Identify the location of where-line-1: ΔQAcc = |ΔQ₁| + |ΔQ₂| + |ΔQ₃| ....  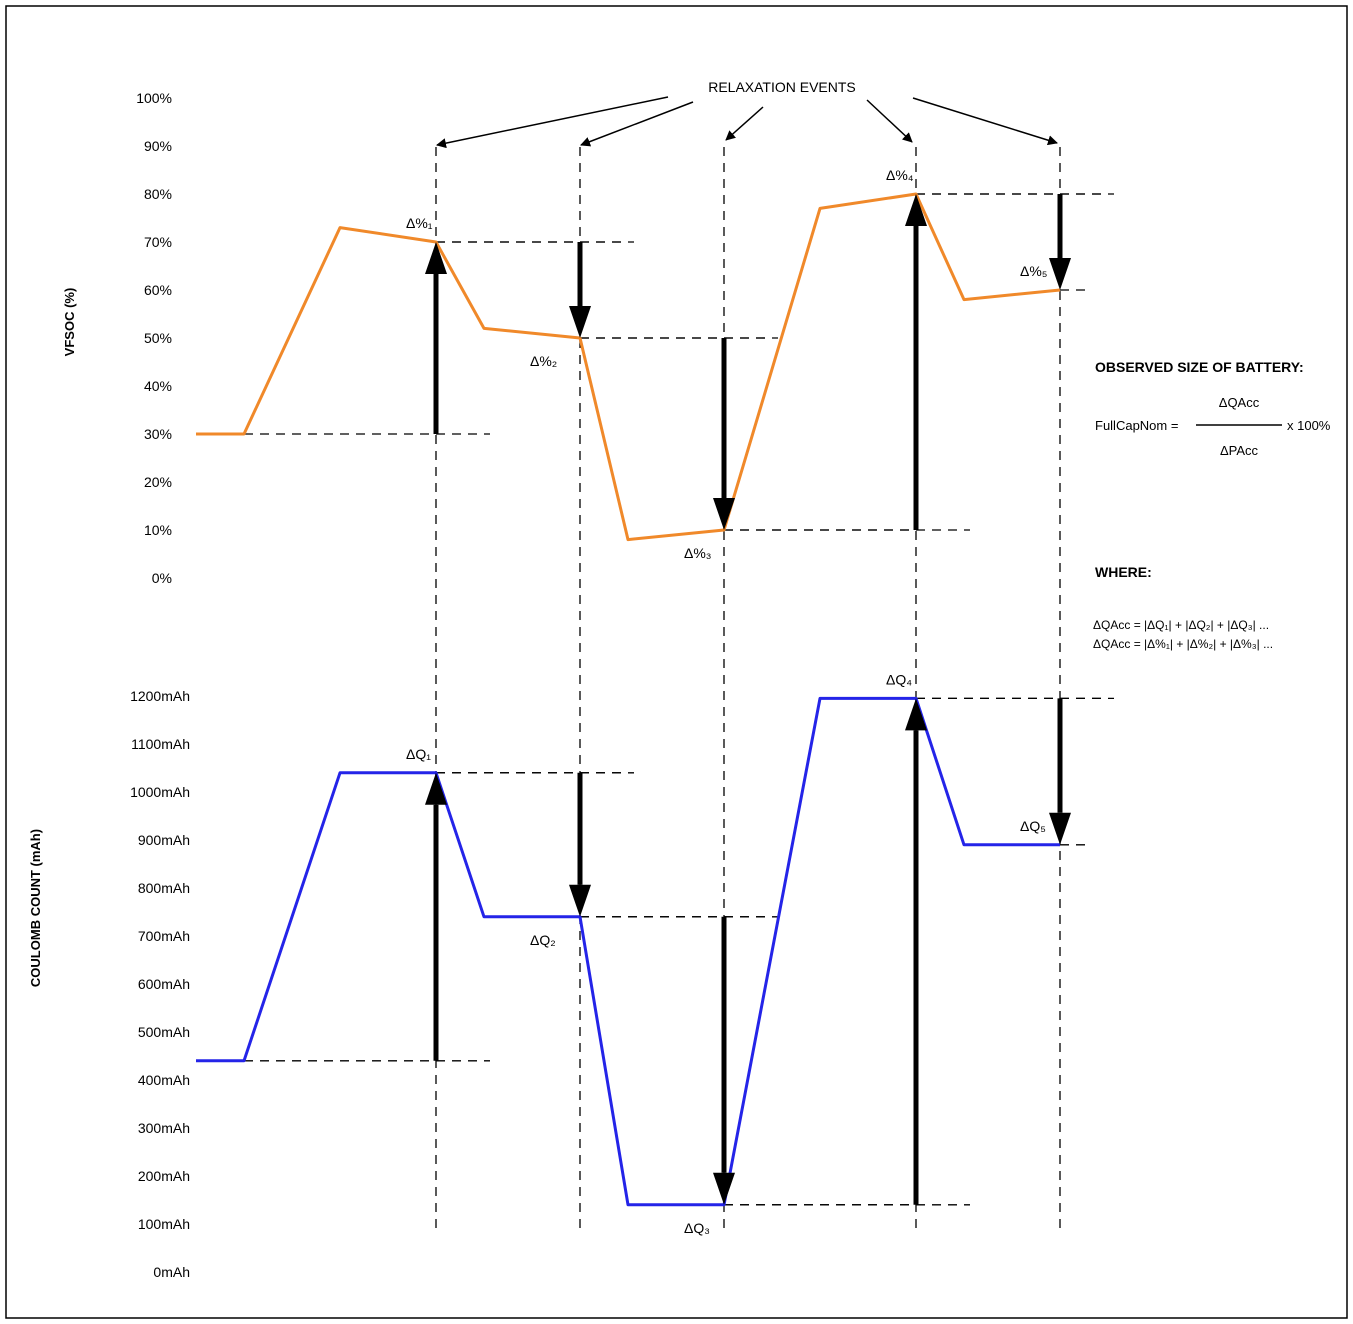
(1181, 625).